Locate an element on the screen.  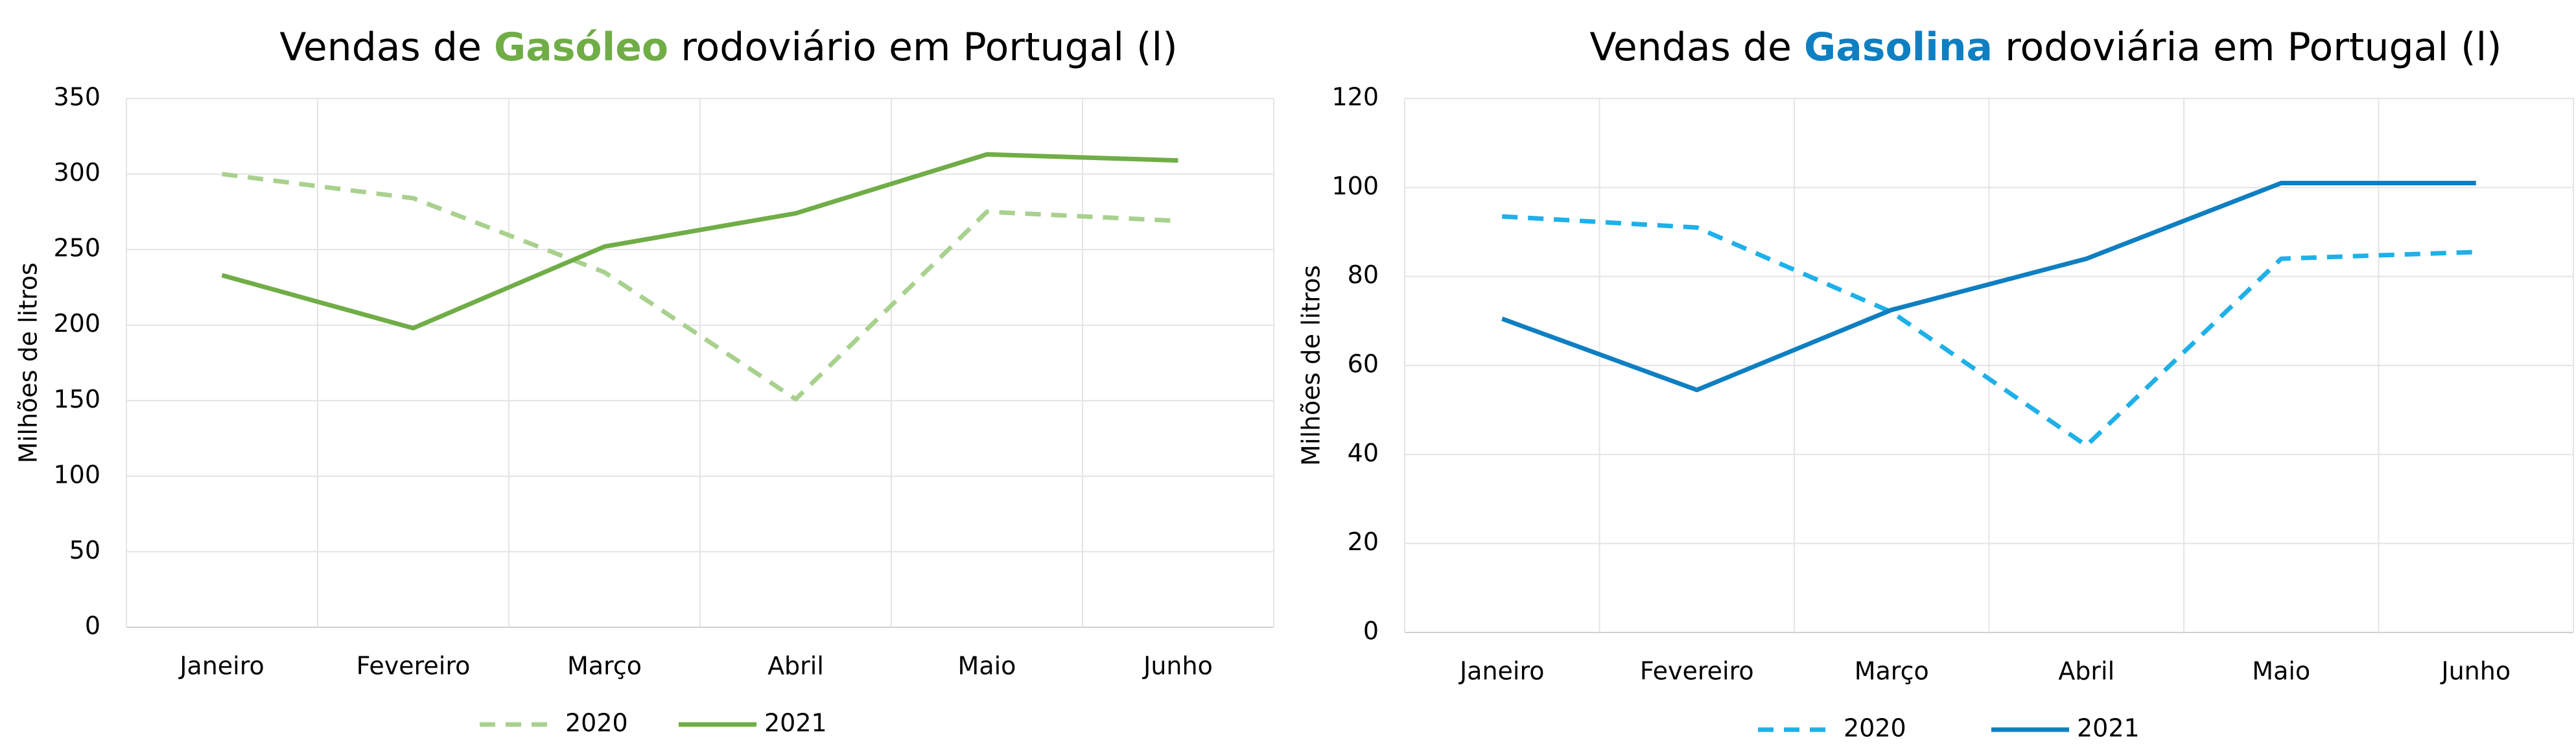
title-suffix: rodoviária em Portugal (l) is located at coordinates (2247, 47).